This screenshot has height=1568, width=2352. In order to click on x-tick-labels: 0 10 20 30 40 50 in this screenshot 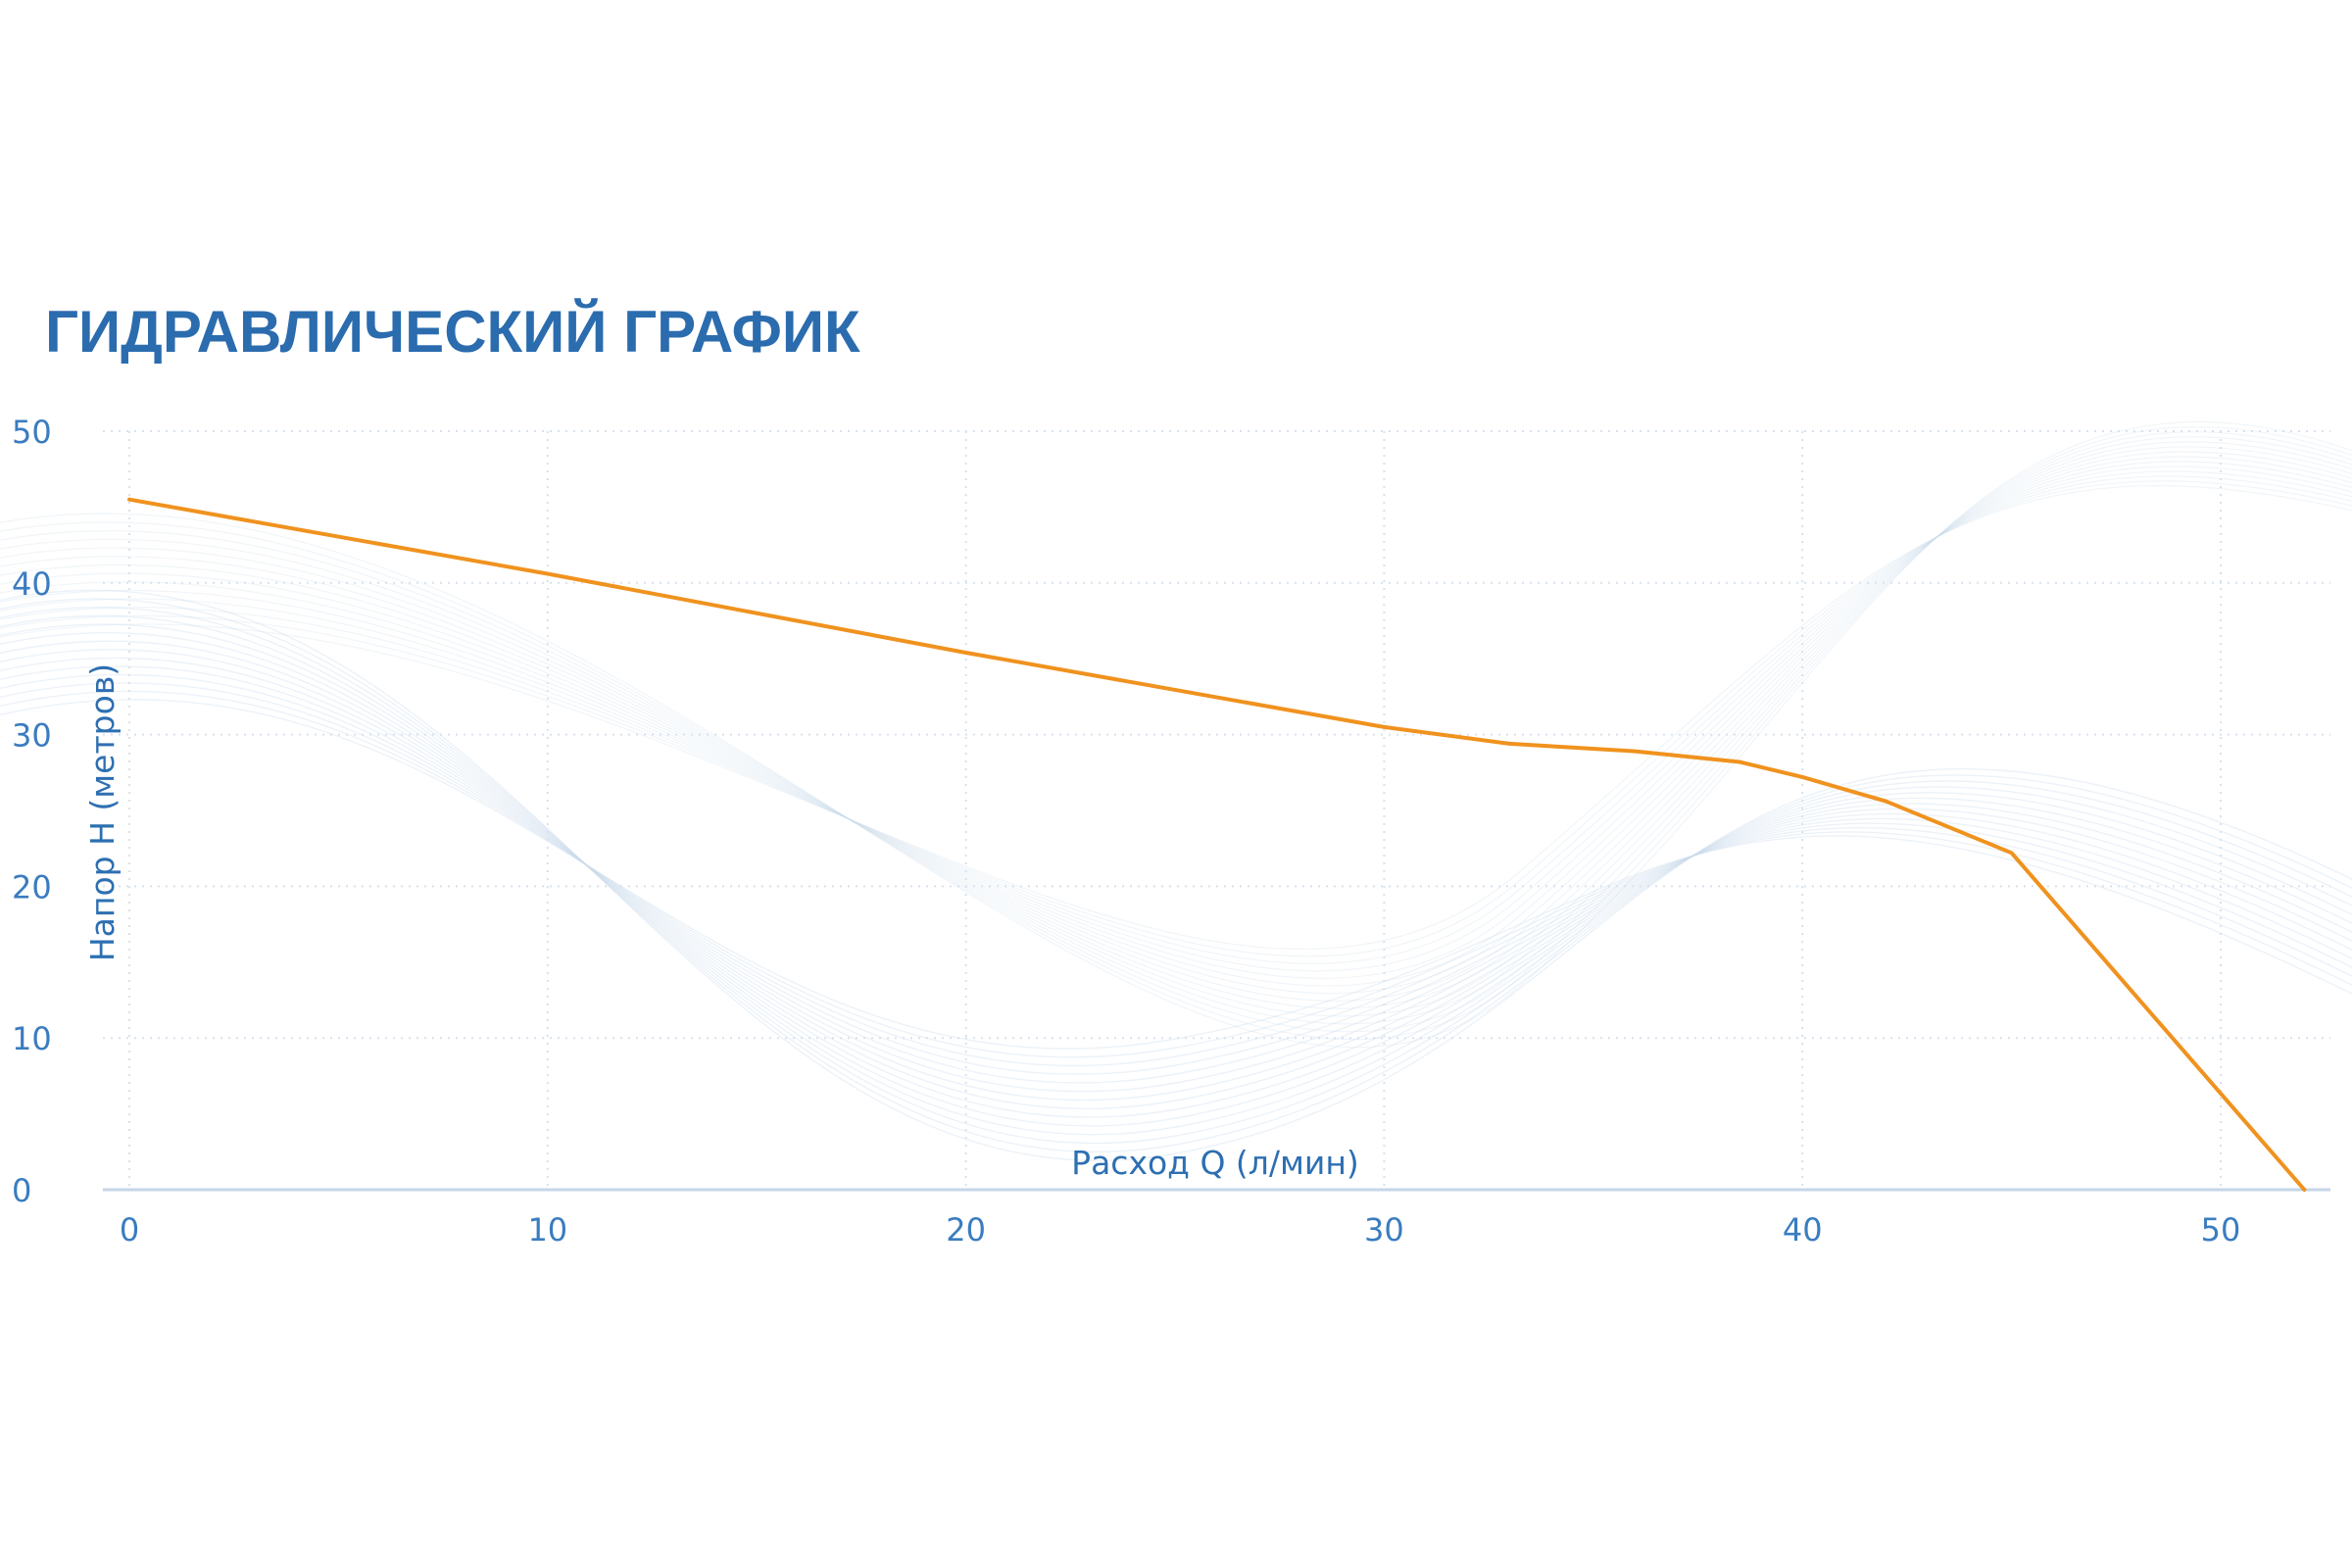, I will do `click(1180, 1230)`.